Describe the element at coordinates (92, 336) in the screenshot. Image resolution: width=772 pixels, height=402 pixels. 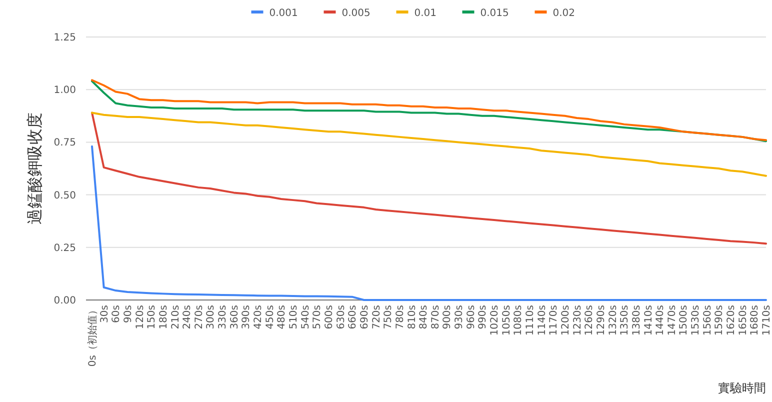
I see `x-tick-label: 0s（初始值）` at that location.